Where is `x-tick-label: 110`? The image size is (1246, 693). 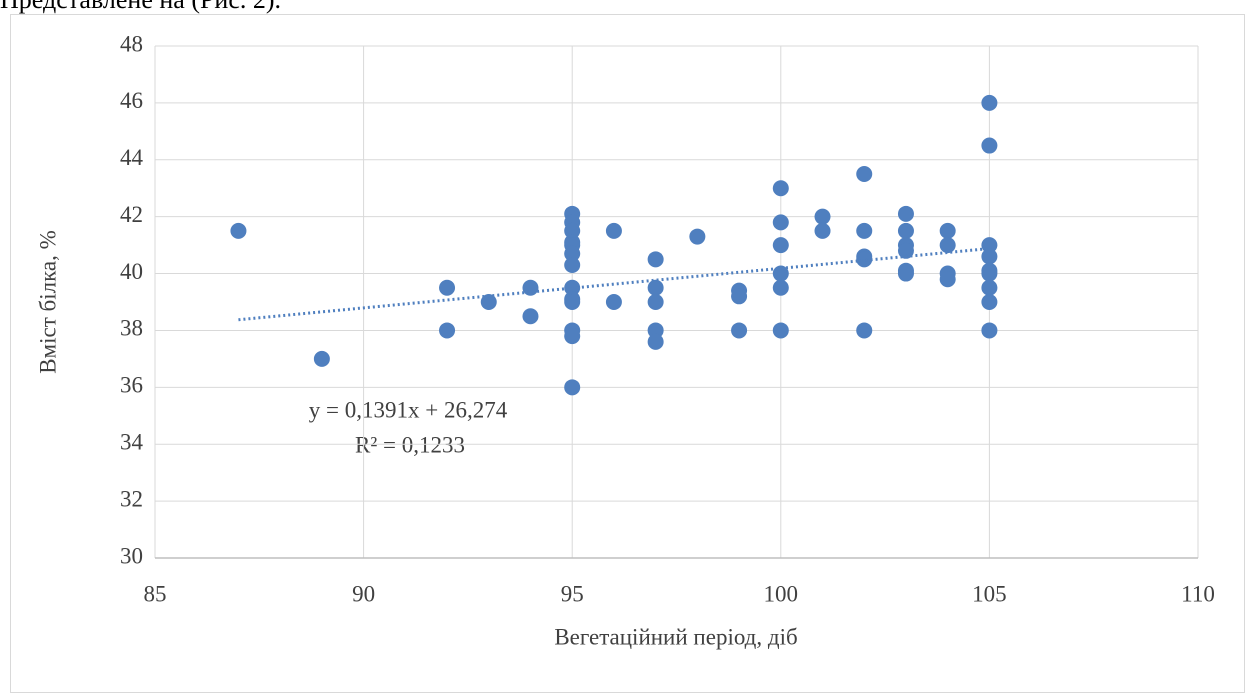 x-tick-label: 110 is located at coordinates (1198, 593).